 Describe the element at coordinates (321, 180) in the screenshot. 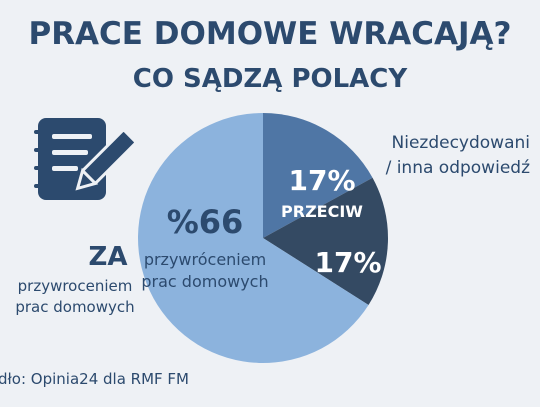

I see `slice-value-label-przeciw: 17%` at that location.